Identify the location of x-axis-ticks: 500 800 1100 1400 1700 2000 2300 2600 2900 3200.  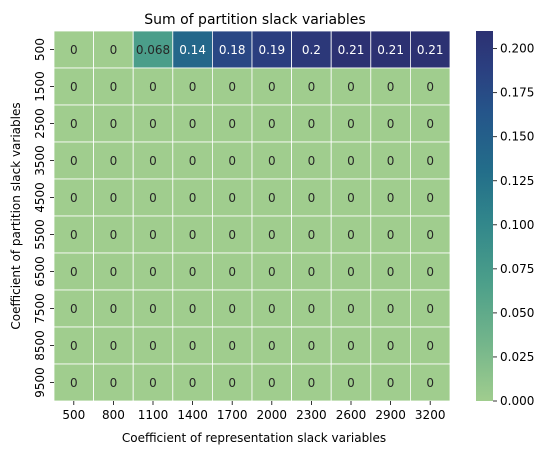
(253, 411).